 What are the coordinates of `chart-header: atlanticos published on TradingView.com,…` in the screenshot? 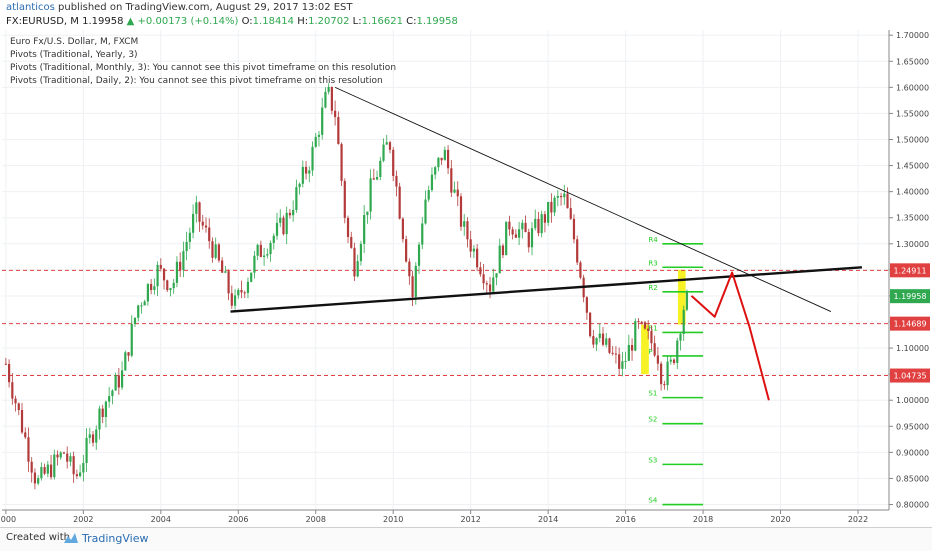 It's located at (466, 15).